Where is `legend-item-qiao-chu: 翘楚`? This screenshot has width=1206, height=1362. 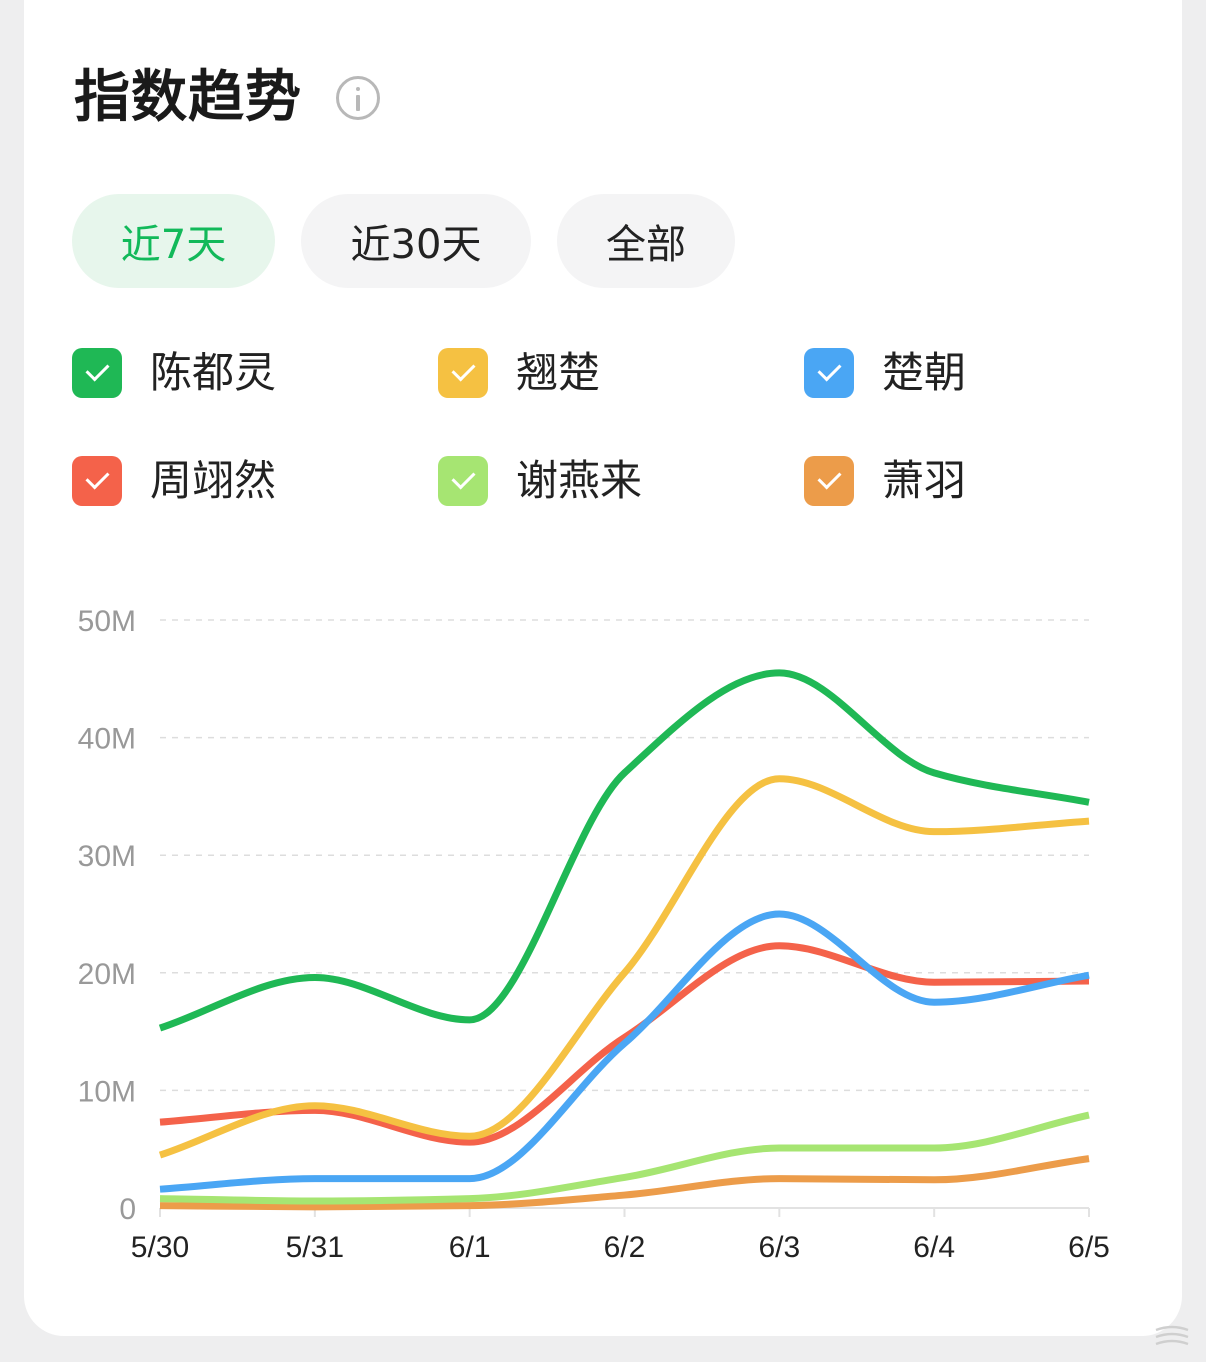
legend-item-qiao-chu: 翘楚 is located at coordinates (519, 373).